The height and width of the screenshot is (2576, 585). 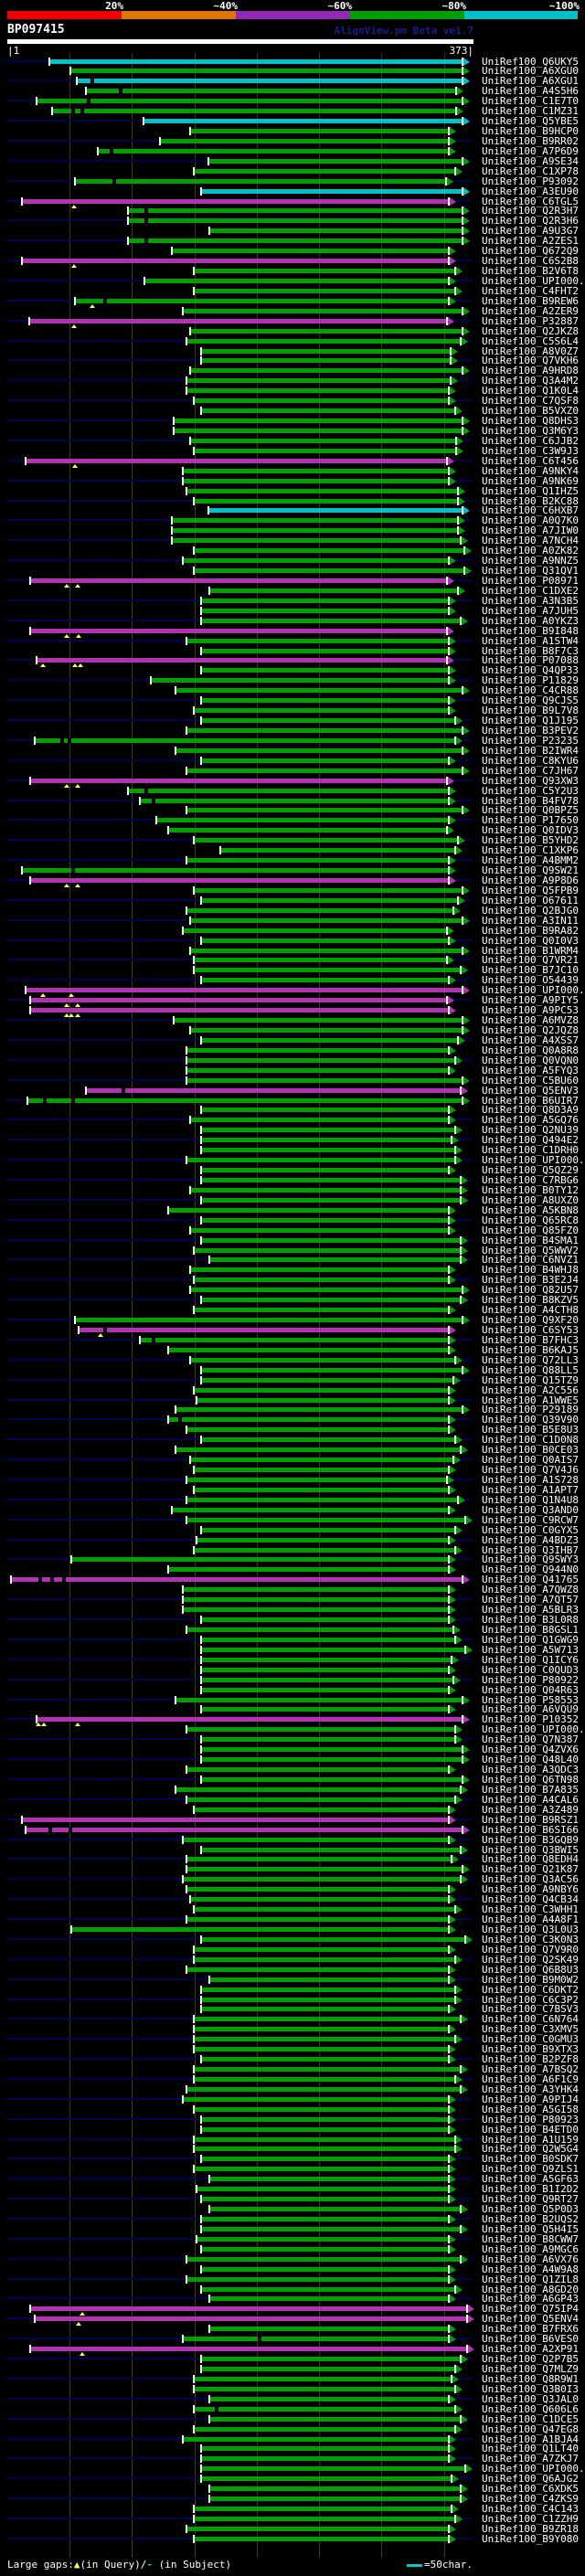 I want to click on subject-label: UniRef100_A4BMM2, so click(x=531, y=860).